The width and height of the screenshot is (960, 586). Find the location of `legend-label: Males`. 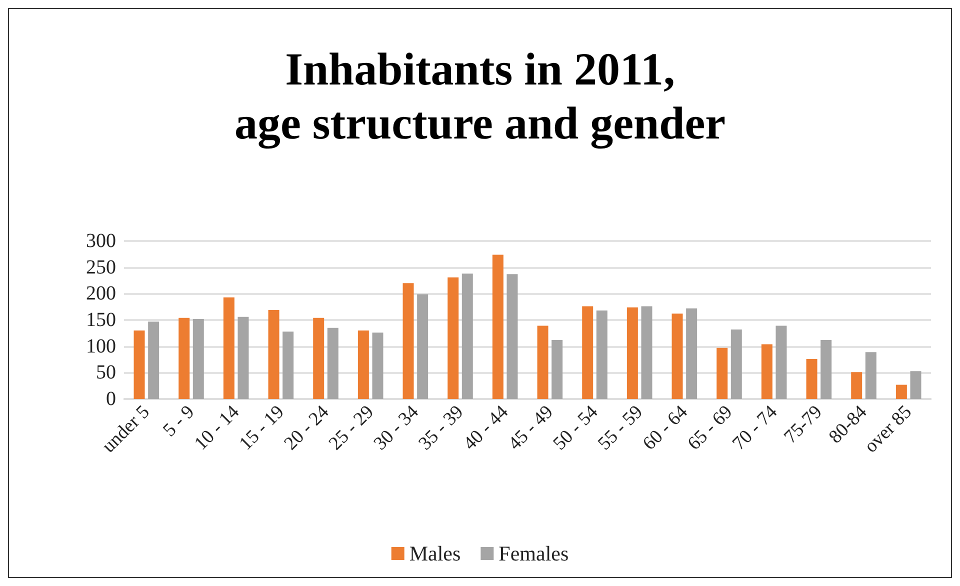

legend-label: Males is located at coordinates (435, 554).